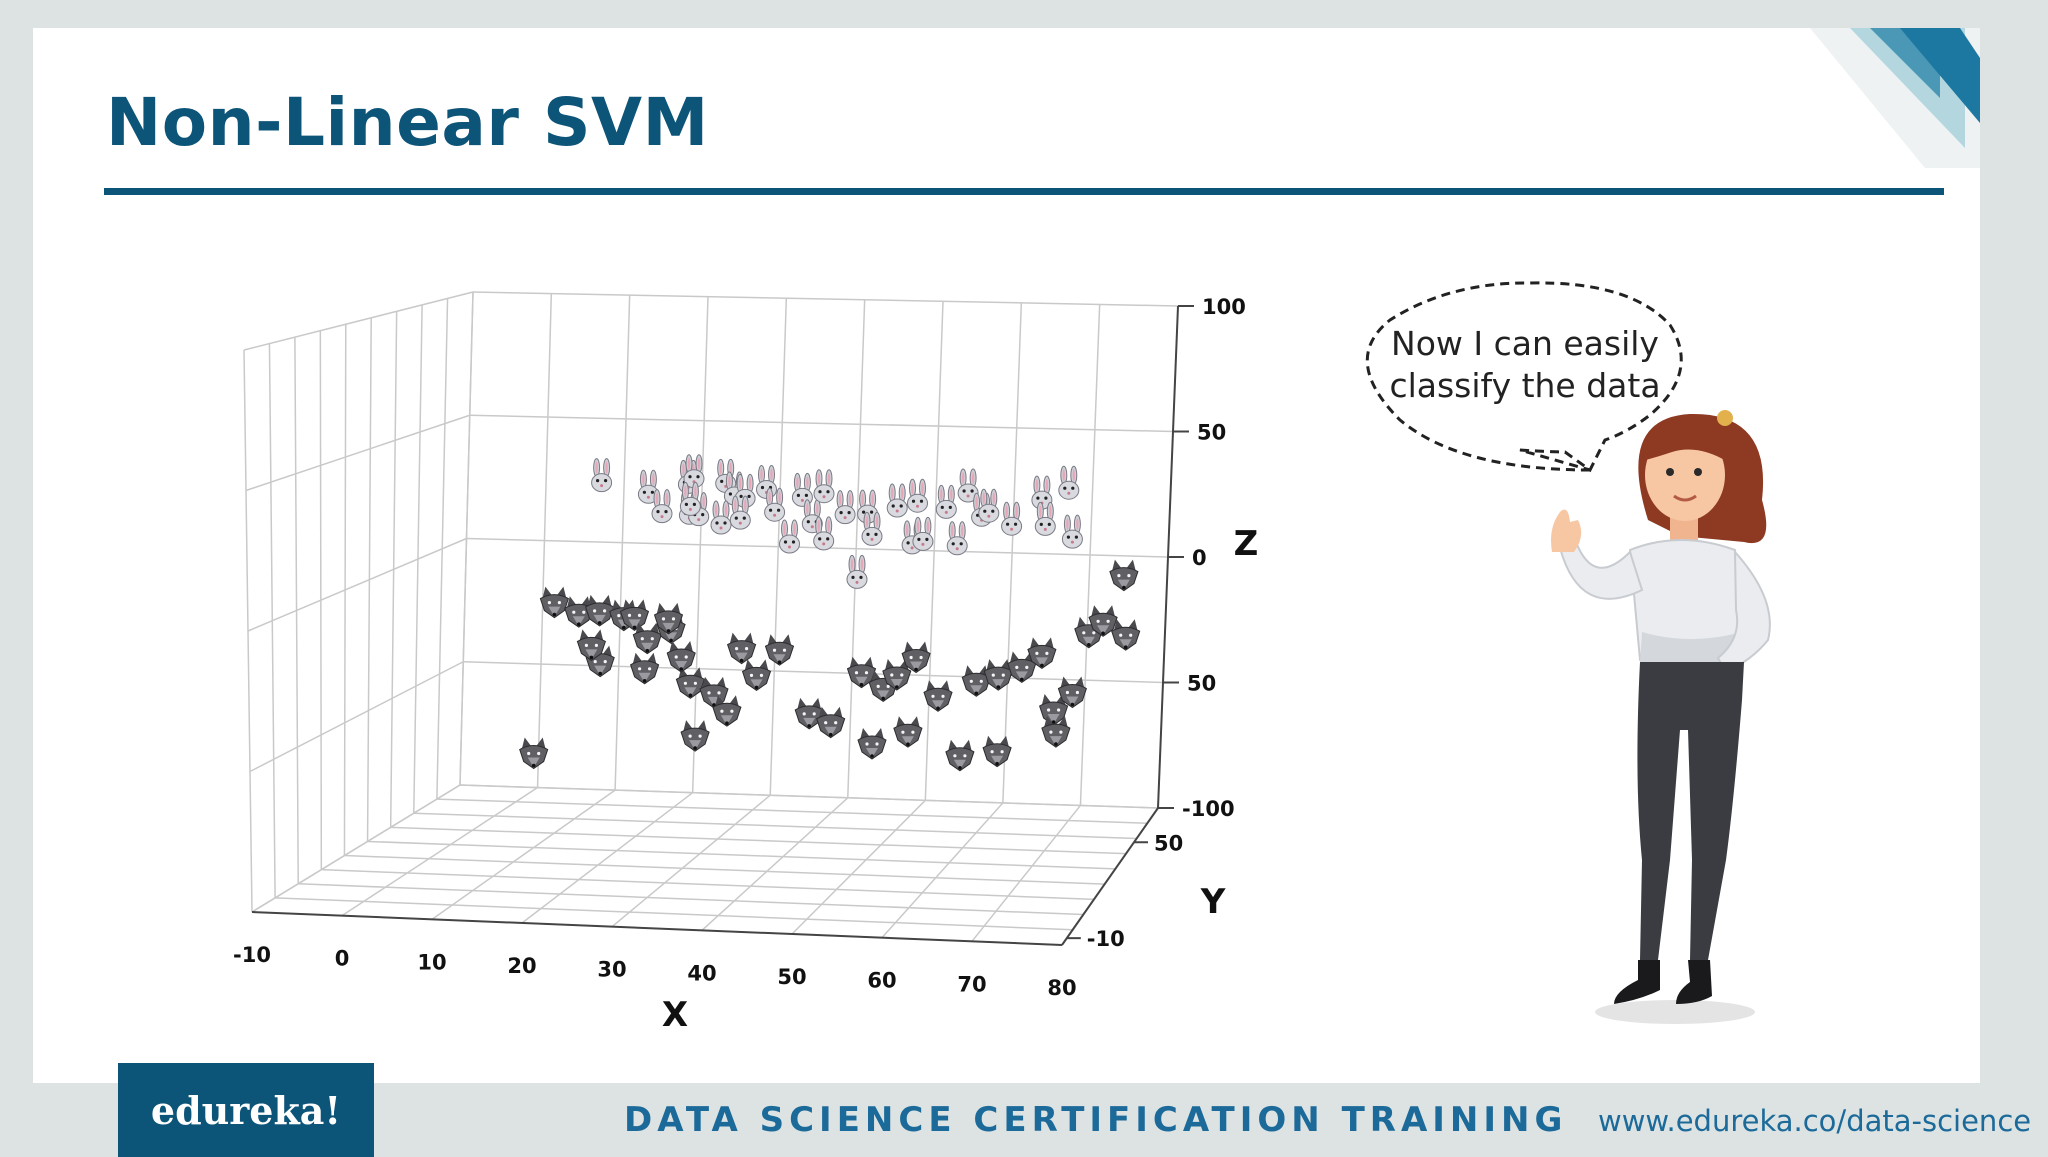 The height and width of the screenshot is (1157, 2048). Describe the element at coordinates (1224, 307) in the screenshot. I see `z-tick-label: 100` at that location.